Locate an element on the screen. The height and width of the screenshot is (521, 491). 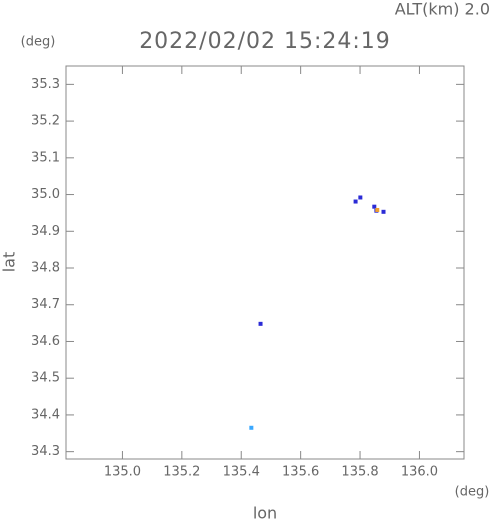
y-tick-label: 34.3 is located at coordinates (45, 451).